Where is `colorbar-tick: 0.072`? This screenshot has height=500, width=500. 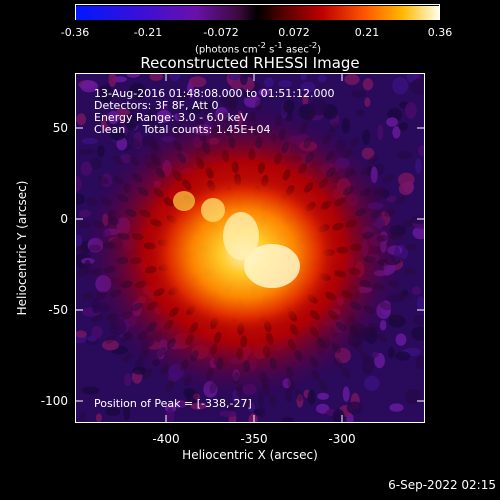 colorbar-tick: 0.072 is located at coordinates (294, 32).